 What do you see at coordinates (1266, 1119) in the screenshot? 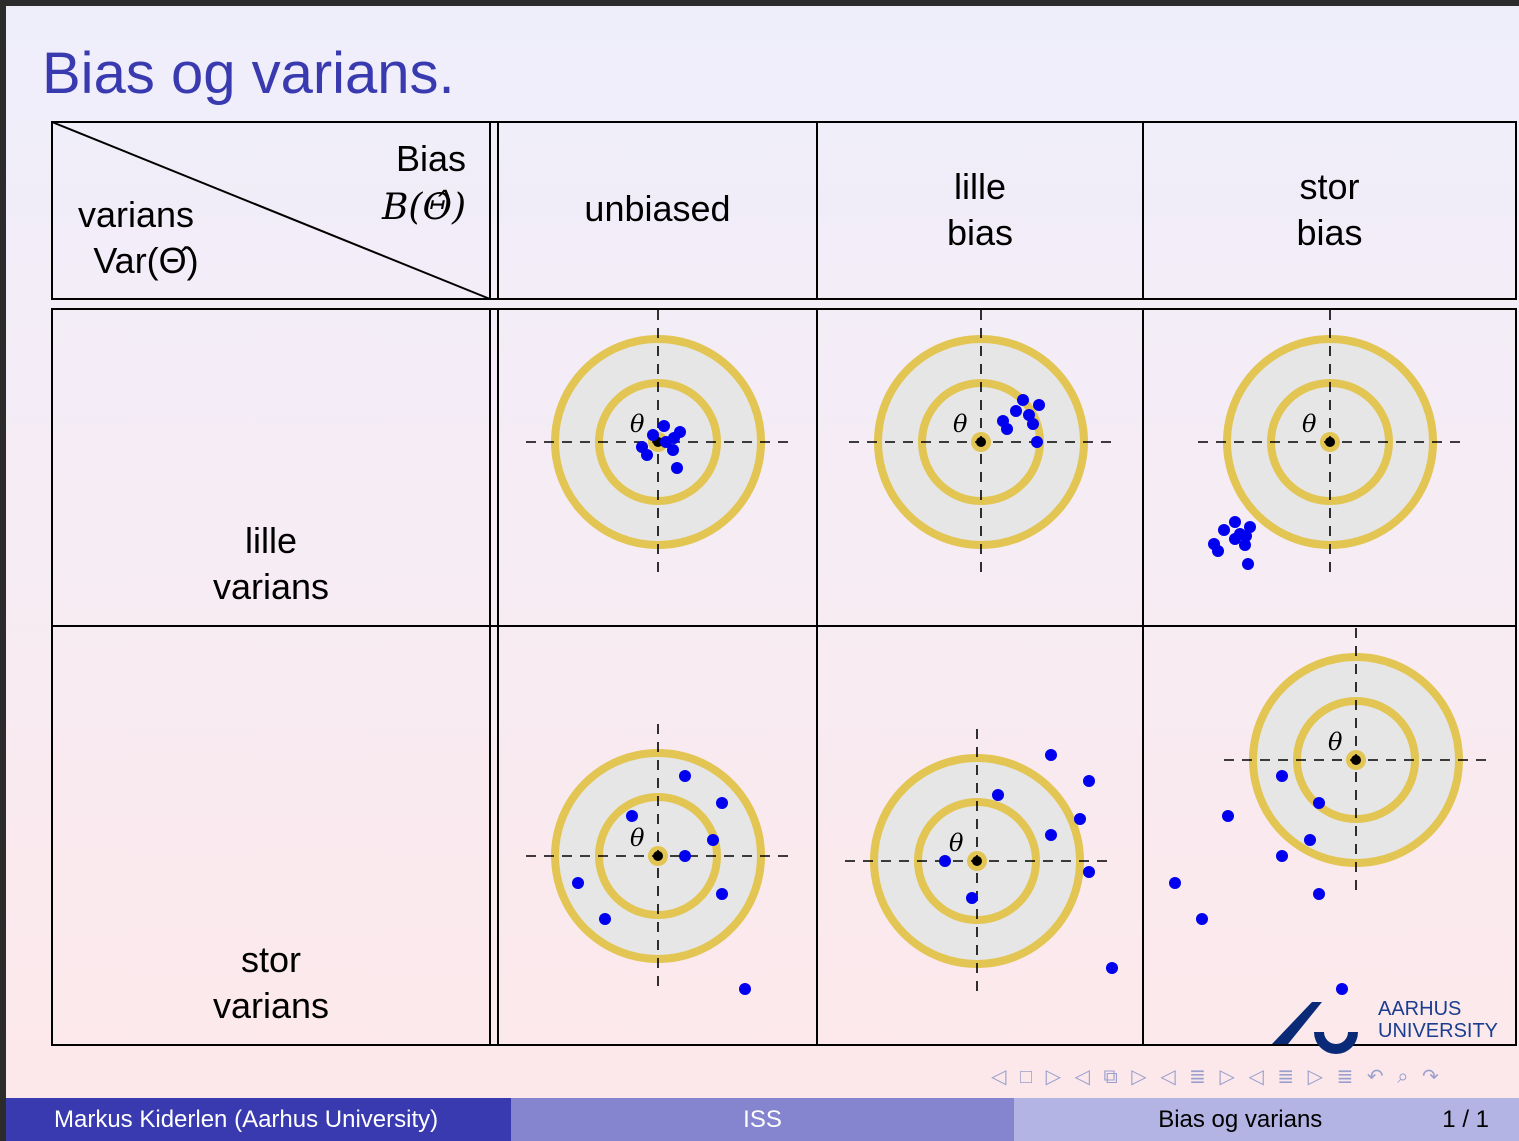
I see `footer-section: Bias og varians 1 / 1` at bounding box center [1266, 1119].